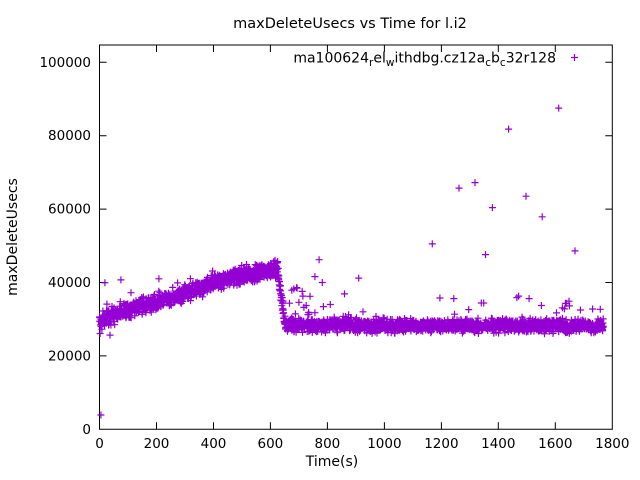 The image size is (640, 480). What do you see at coordinates (214, 444) in the screenshot?
I see `x-tick-label: 400` at bounding box center [214, 444].